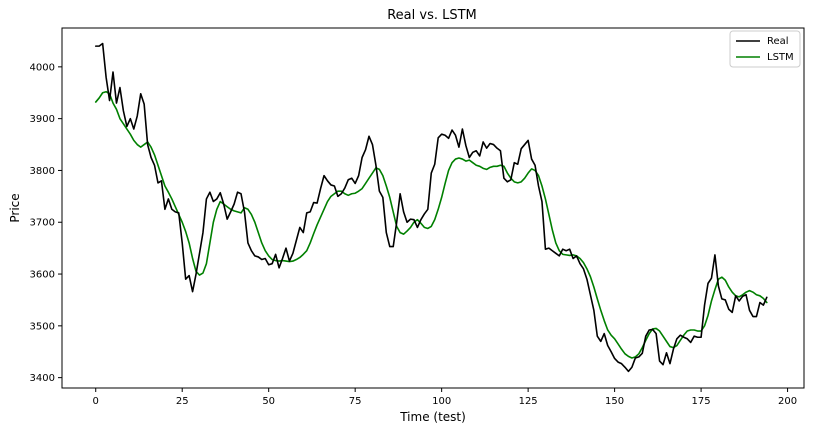 This screenshot has width=814, height=432. What do you see at coordinates (441, 401) in the screenshot?
I see `x-tick-label: 100` at bounding box center [441, 401].